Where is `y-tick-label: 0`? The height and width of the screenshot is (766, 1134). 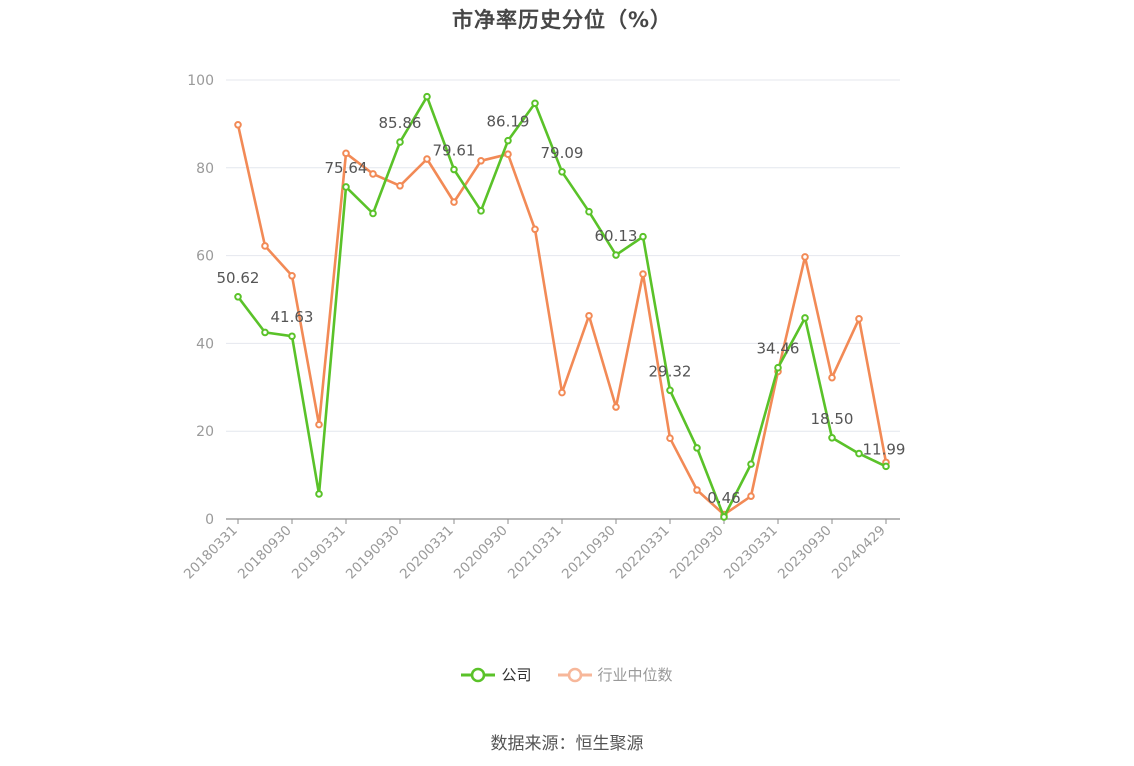
y-tick-label: 0 is located at coordinates (209, 520).